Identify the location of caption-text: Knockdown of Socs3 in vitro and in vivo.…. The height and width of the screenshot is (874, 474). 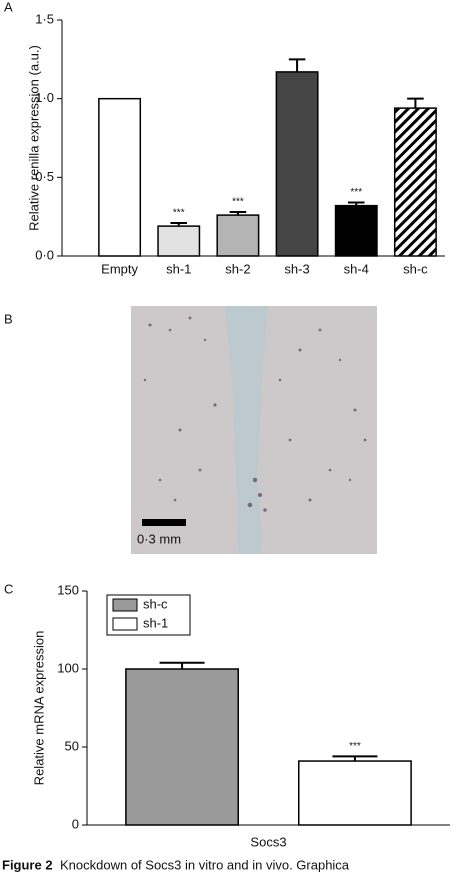
(205, 864).